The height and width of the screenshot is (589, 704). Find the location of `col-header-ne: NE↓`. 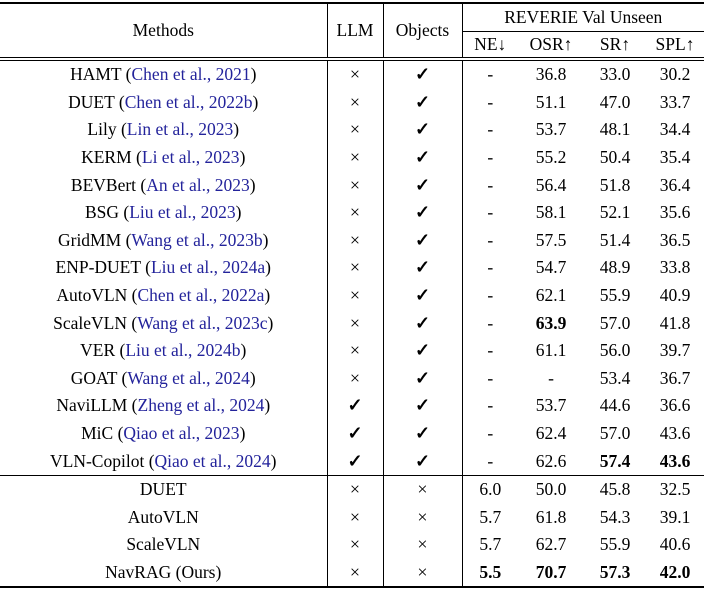

col-header-ne: NE↓ is located at coordinates (489, 46).